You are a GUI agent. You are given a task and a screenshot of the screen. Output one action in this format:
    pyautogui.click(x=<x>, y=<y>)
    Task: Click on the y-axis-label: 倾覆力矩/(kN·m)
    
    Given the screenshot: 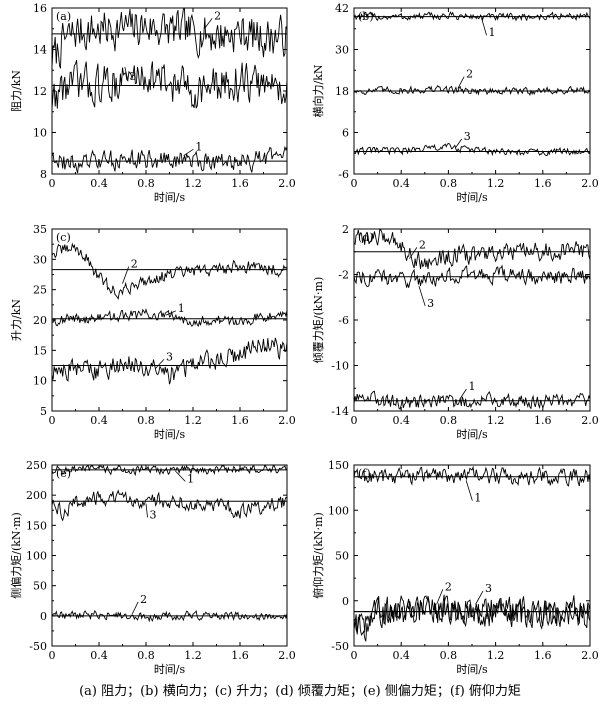 What is the action you would take?
    pyautogui.click(x=318, y=320)
    